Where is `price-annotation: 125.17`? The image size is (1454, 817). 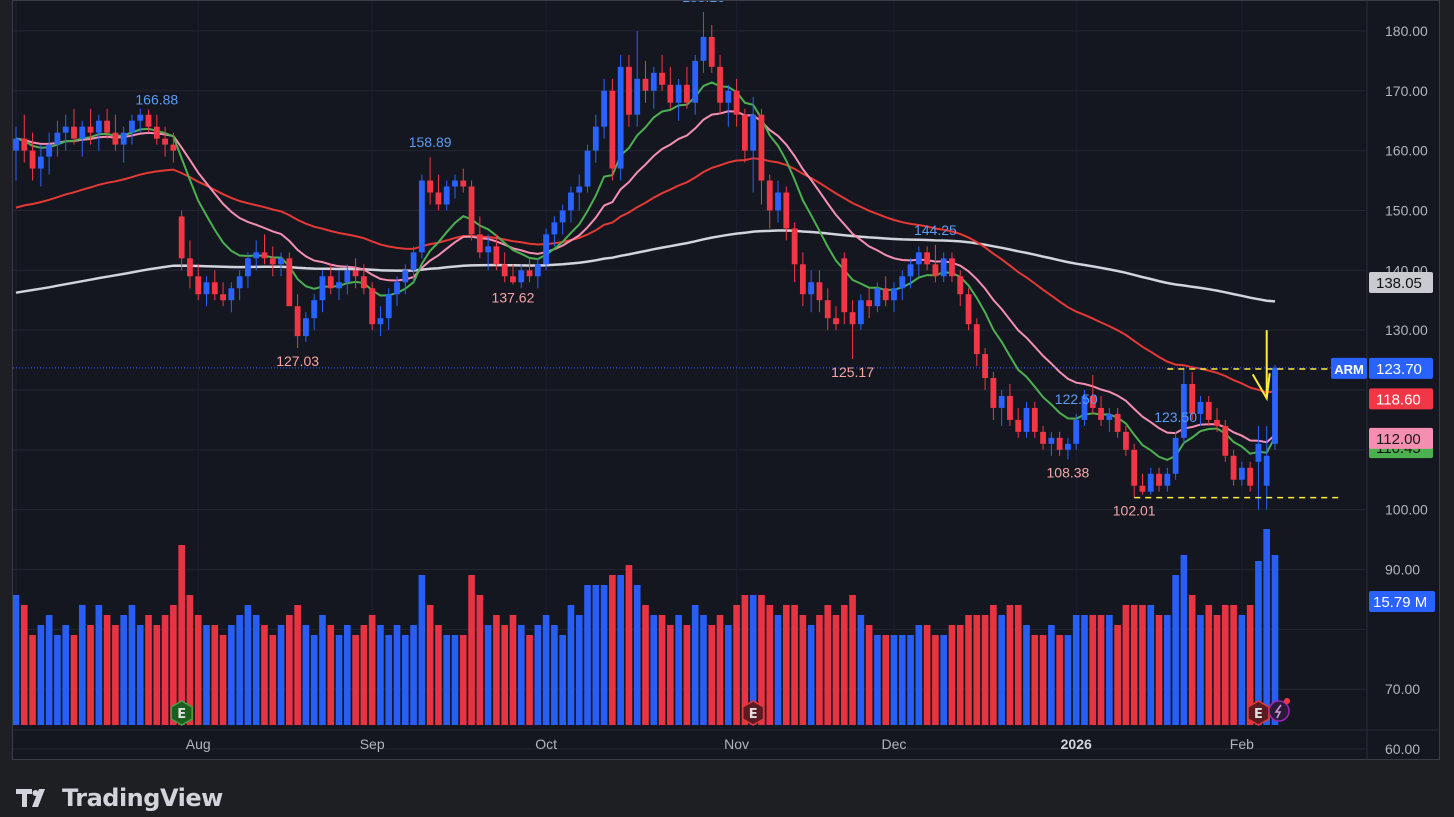 price-annotation: 125.17 is located at coordinates (852, 372).